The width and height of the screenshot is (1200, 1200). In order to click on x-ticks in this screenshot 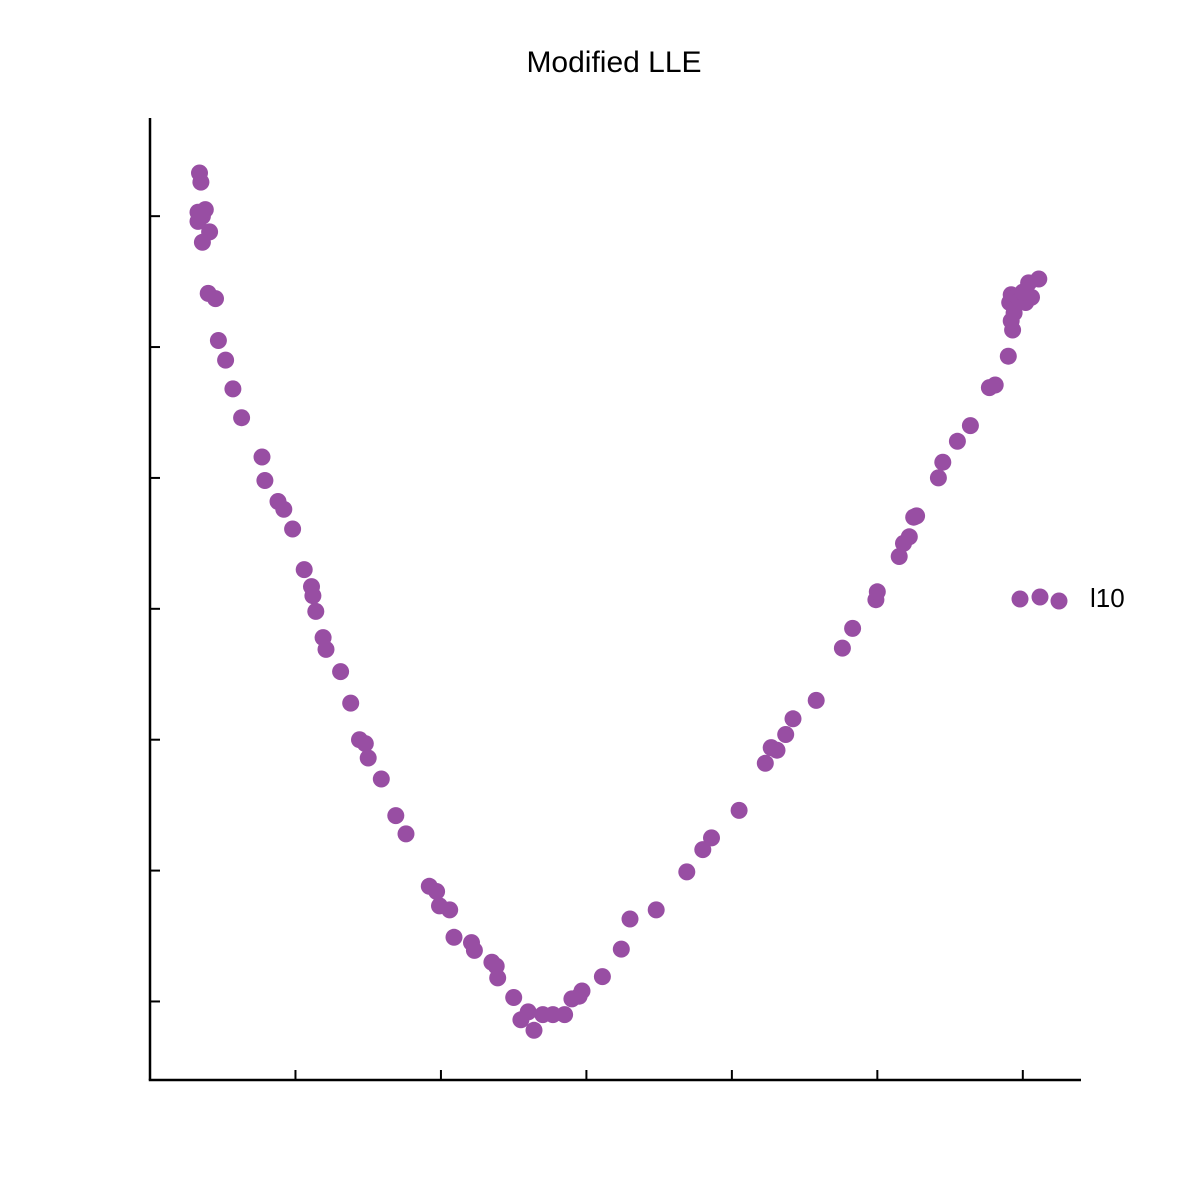, I will do `click(659, 1075)`.